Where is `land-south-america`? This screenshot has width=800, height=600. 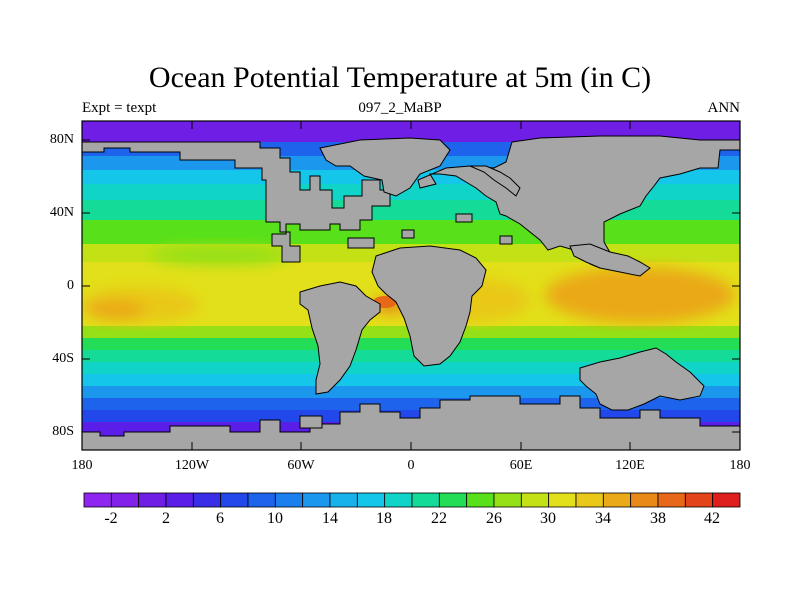 land-south-america is located at coordinates (340, 338).